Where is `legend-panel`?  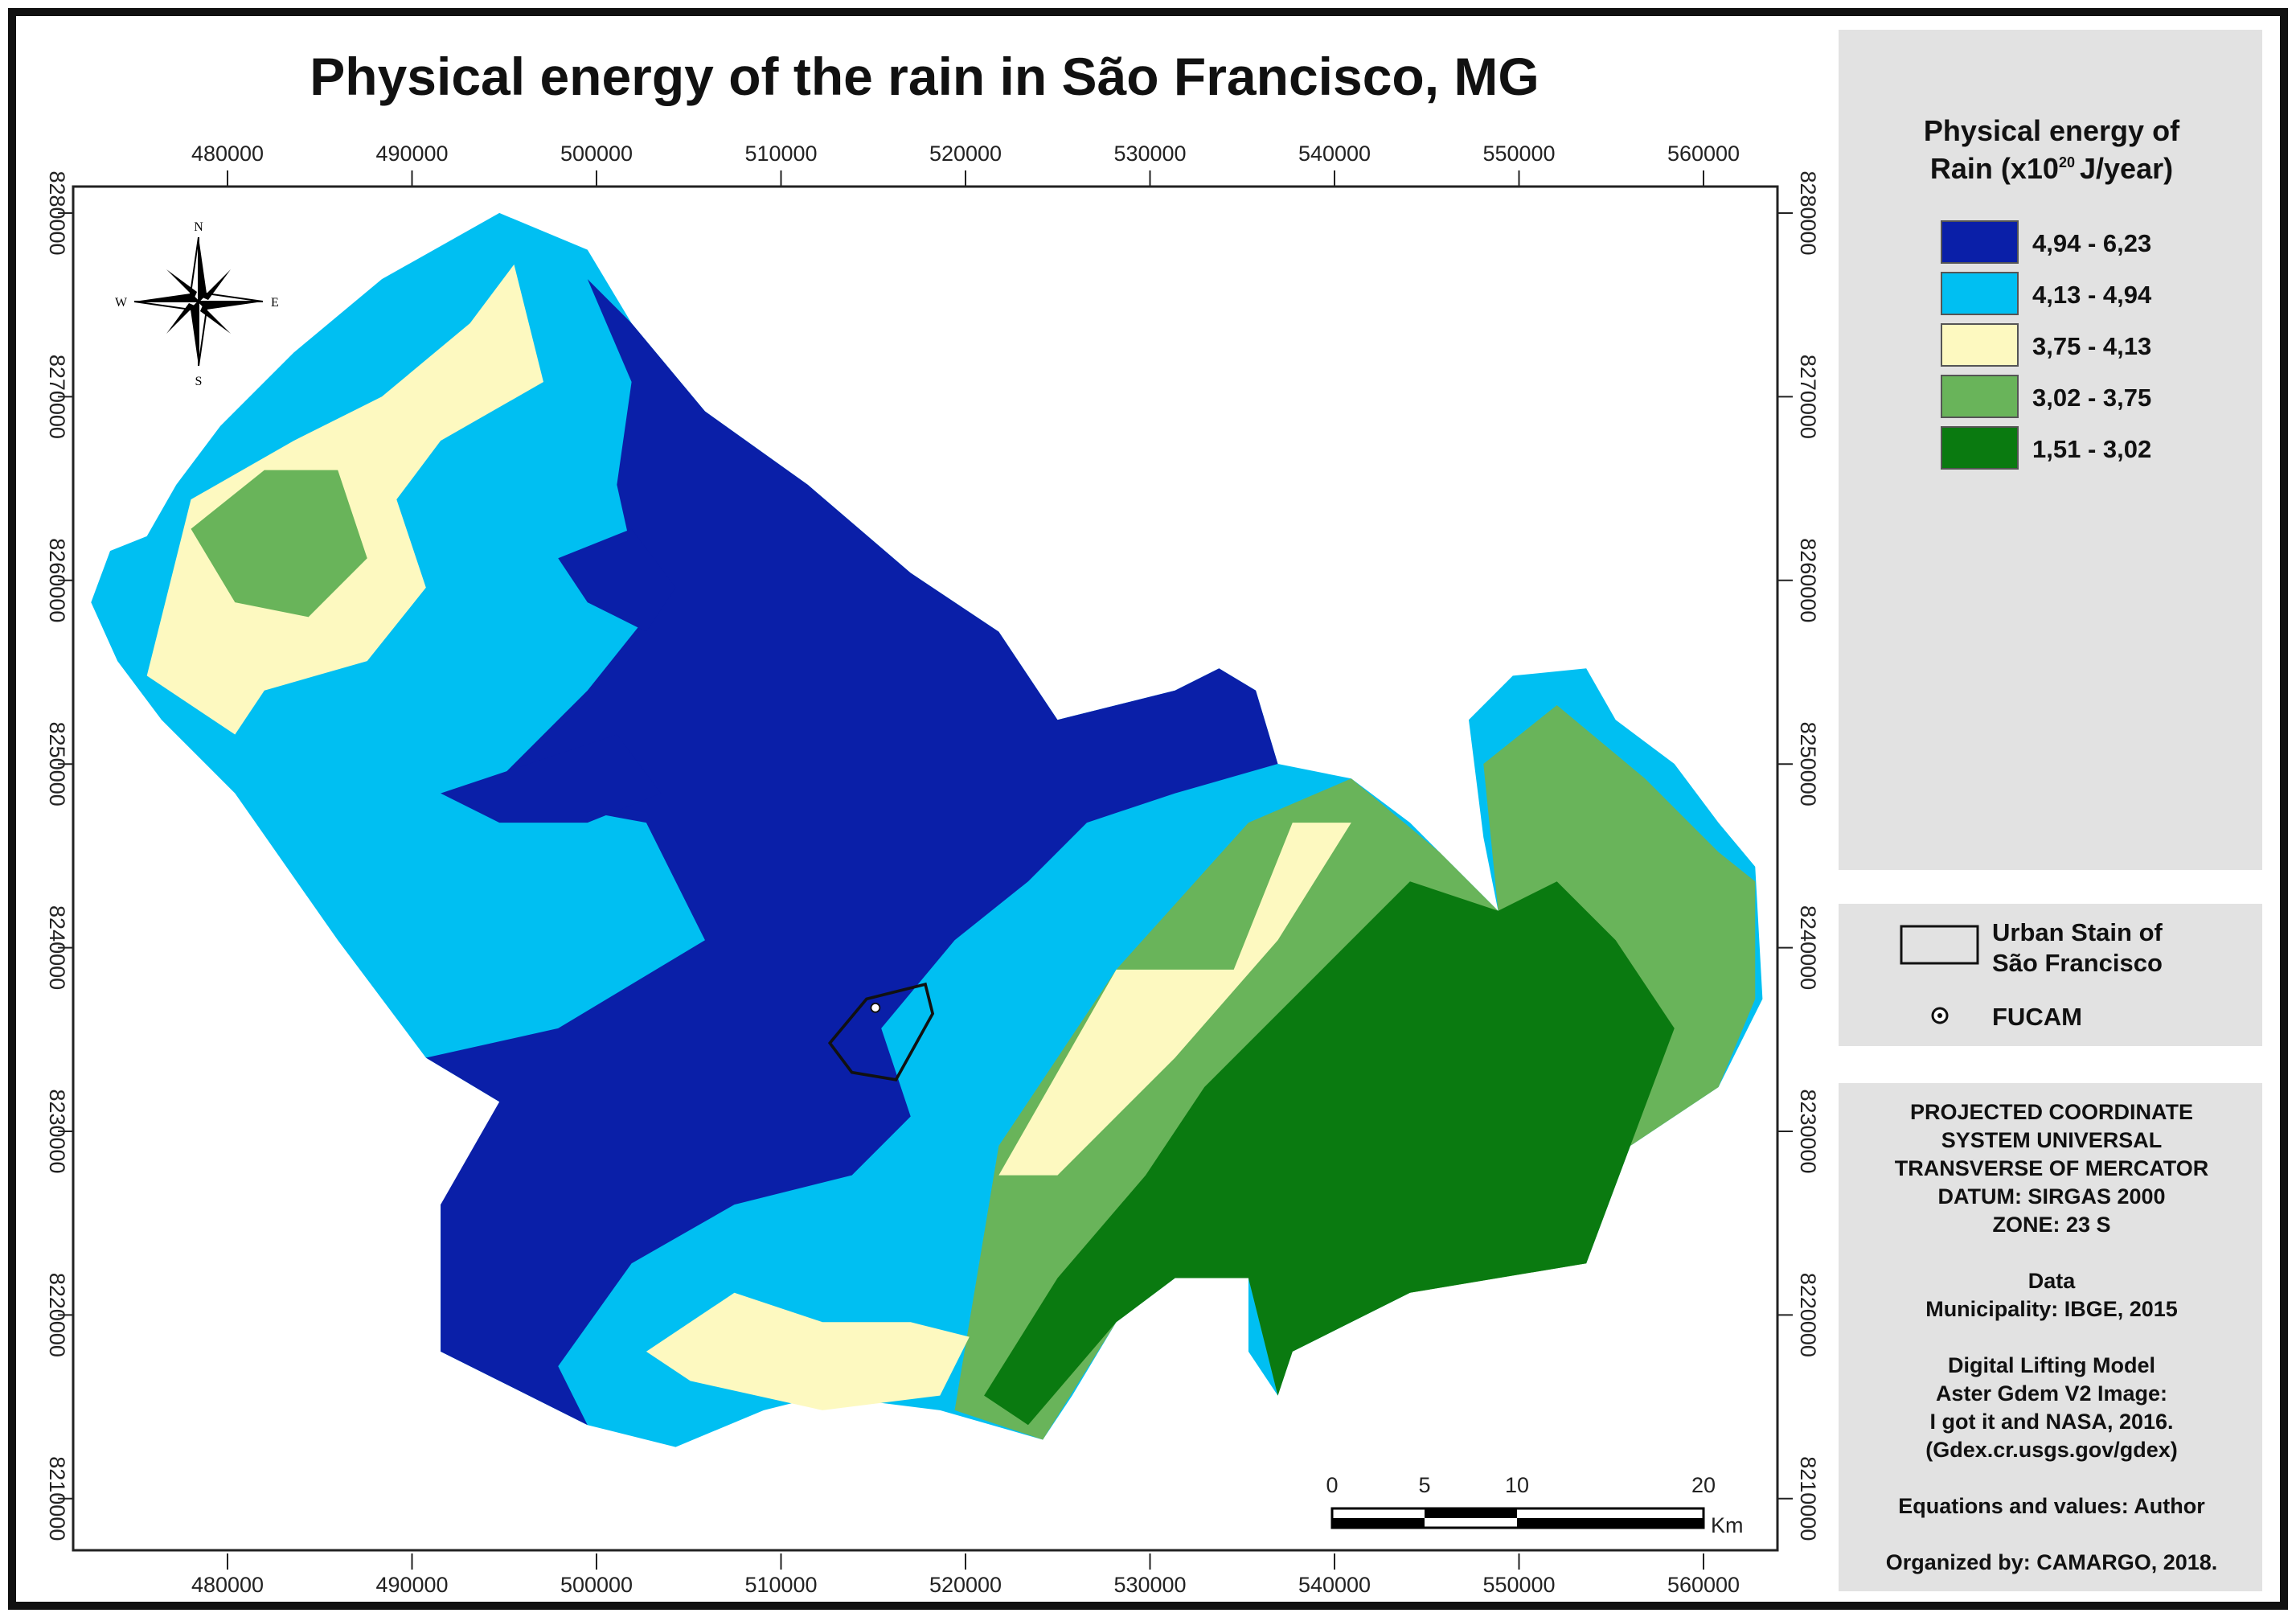
legend-panel is located at coordinates (2050, 450).